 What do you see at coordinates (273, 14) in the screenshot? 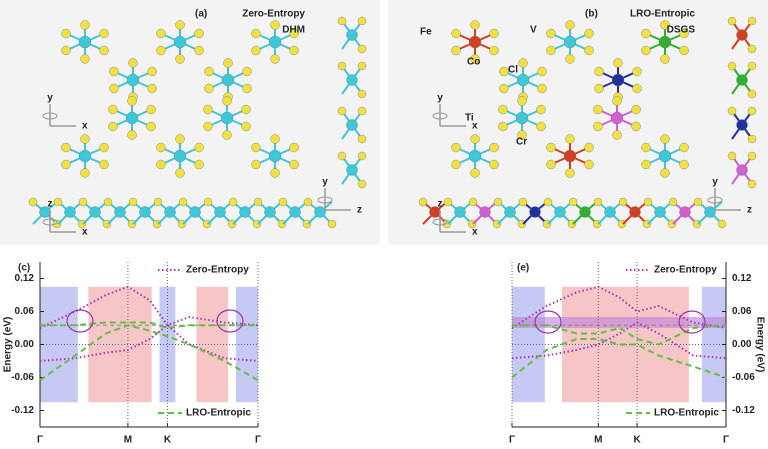
I see `panel-title: Zero-Entropy` at bounding box center [273, 14].